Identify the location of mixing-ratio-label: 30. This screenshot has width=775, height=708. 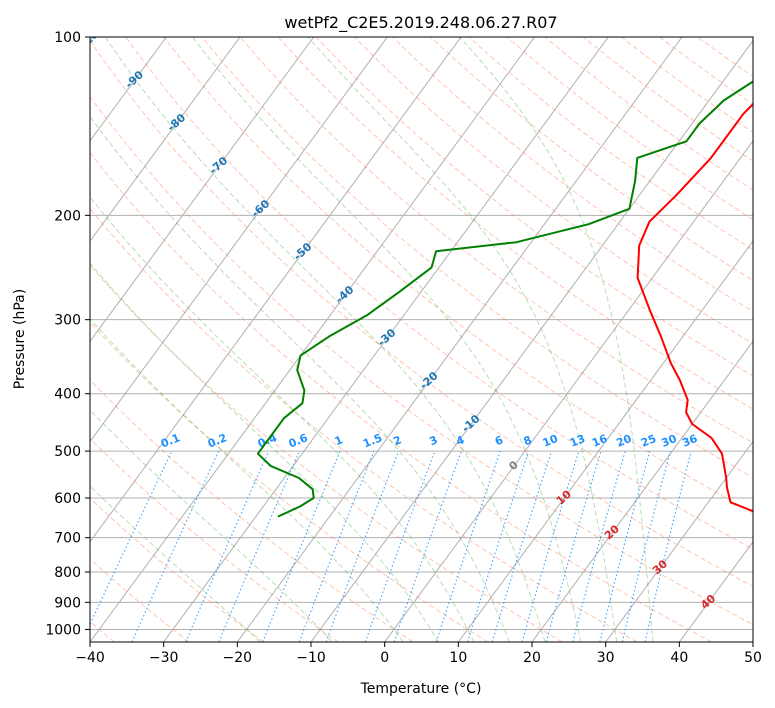
(669, 441).